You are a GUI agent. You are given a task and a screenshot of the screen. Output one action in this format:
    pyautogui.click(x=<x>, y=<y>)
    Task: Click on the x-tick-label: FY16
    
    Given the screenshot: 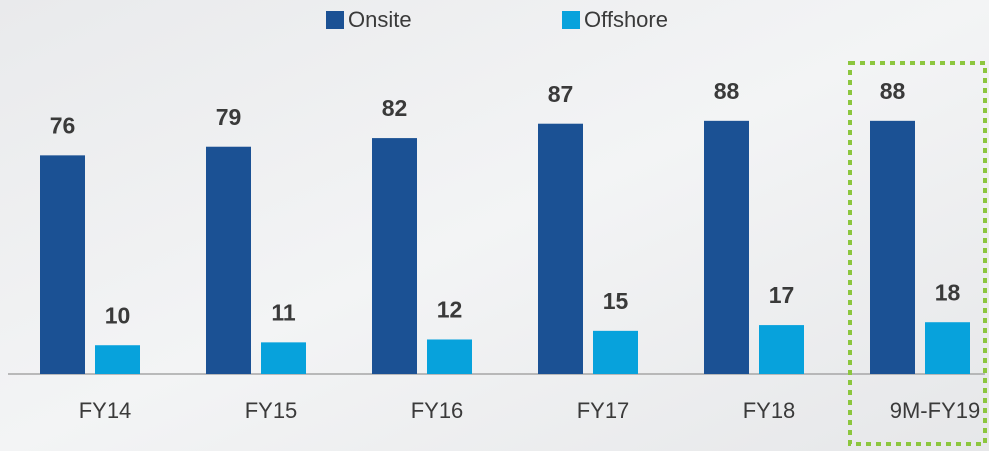 What is the action you would take?
    pyautogui.click(x=437, y=410)
    